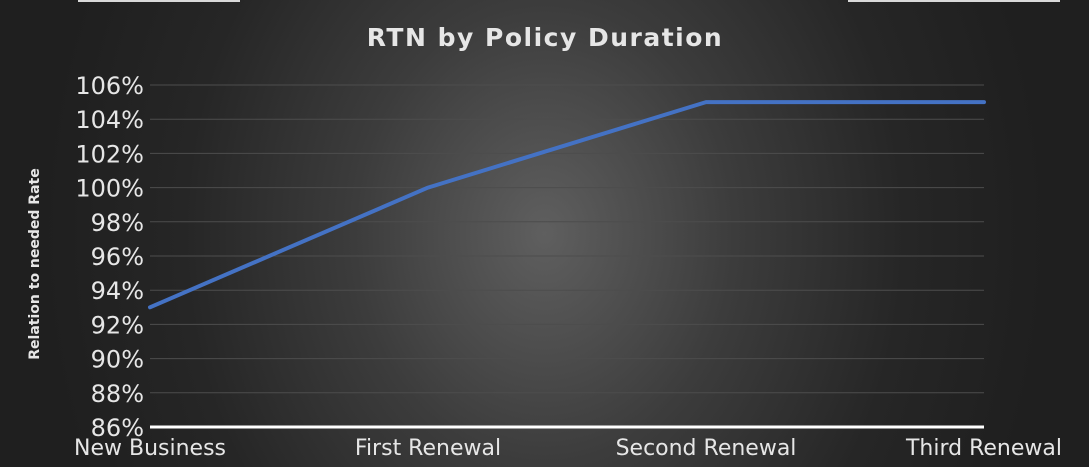 The image size is (1089, 467). What do you see at coordinates (706, 448) in the screenshot?
I see `x-tick-label: Second Renewal` at bounding box center [706, 448].